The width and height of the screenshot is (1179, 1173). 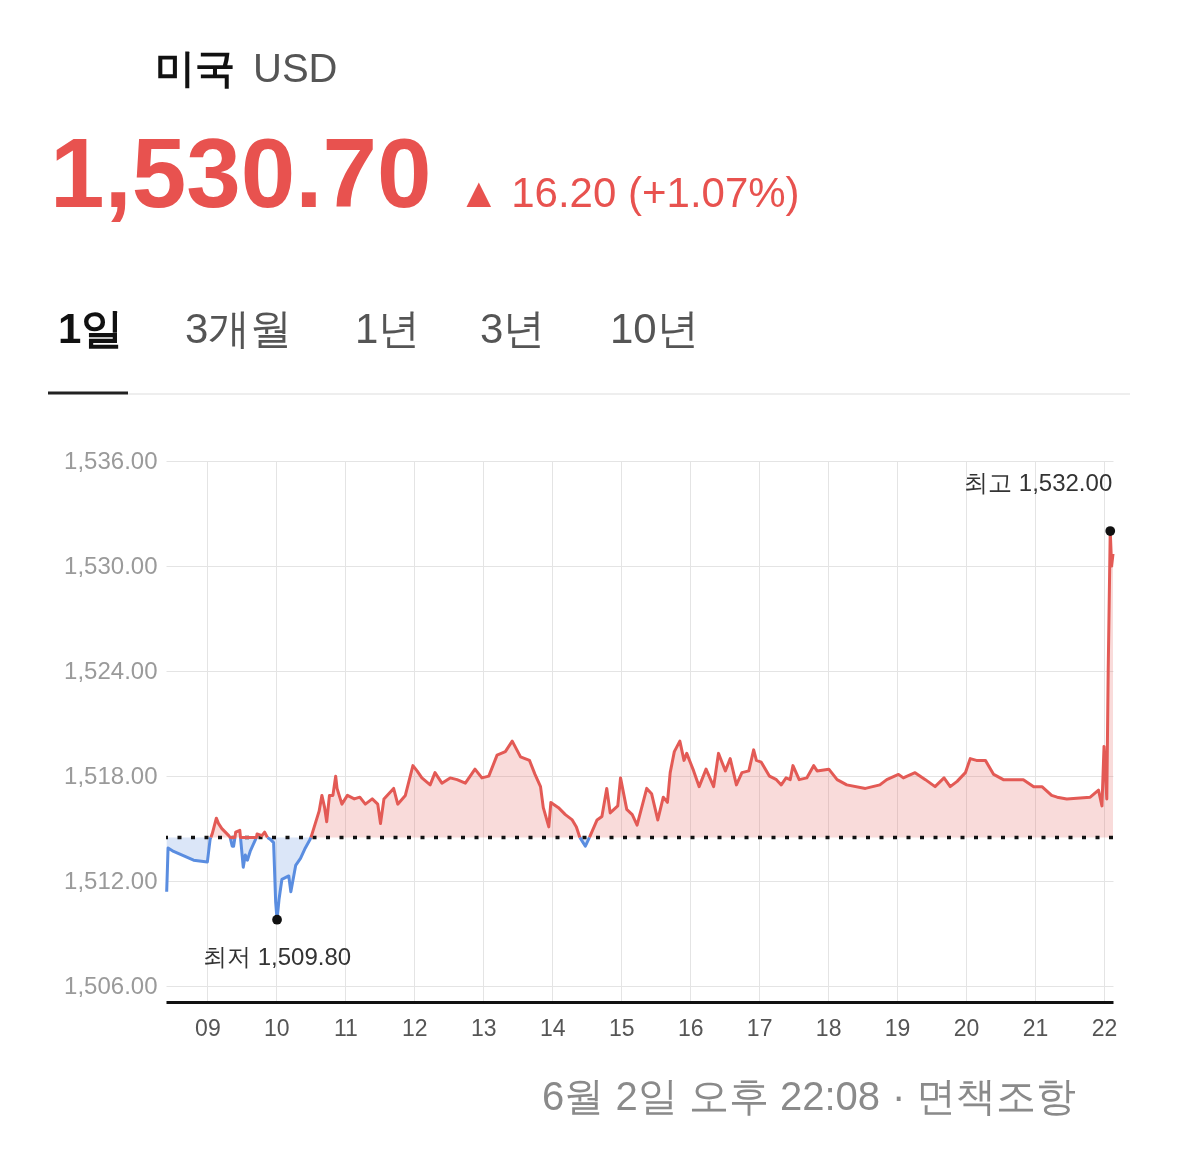 What do you see at coordinates (711, 1096) in the screenshot?
I see `text: 6월 2일 오후 22:08` at bounding box center [711, 1096].